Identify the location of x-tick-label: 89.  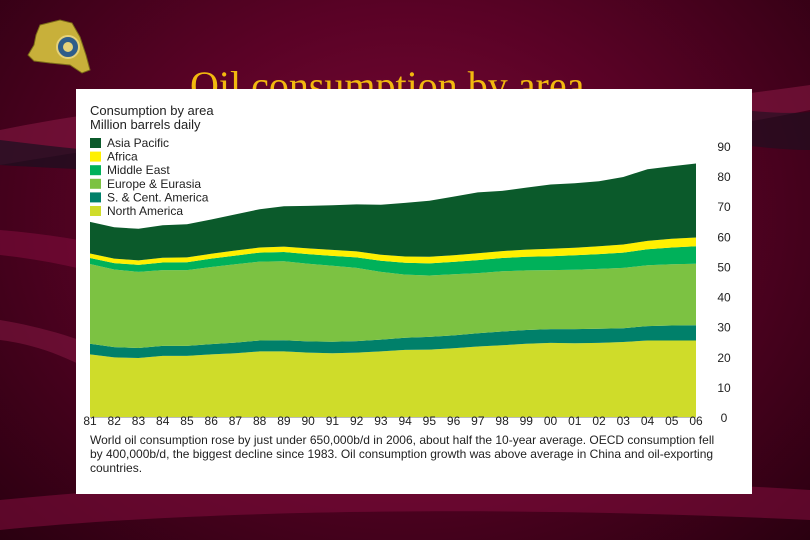
(284, 421).